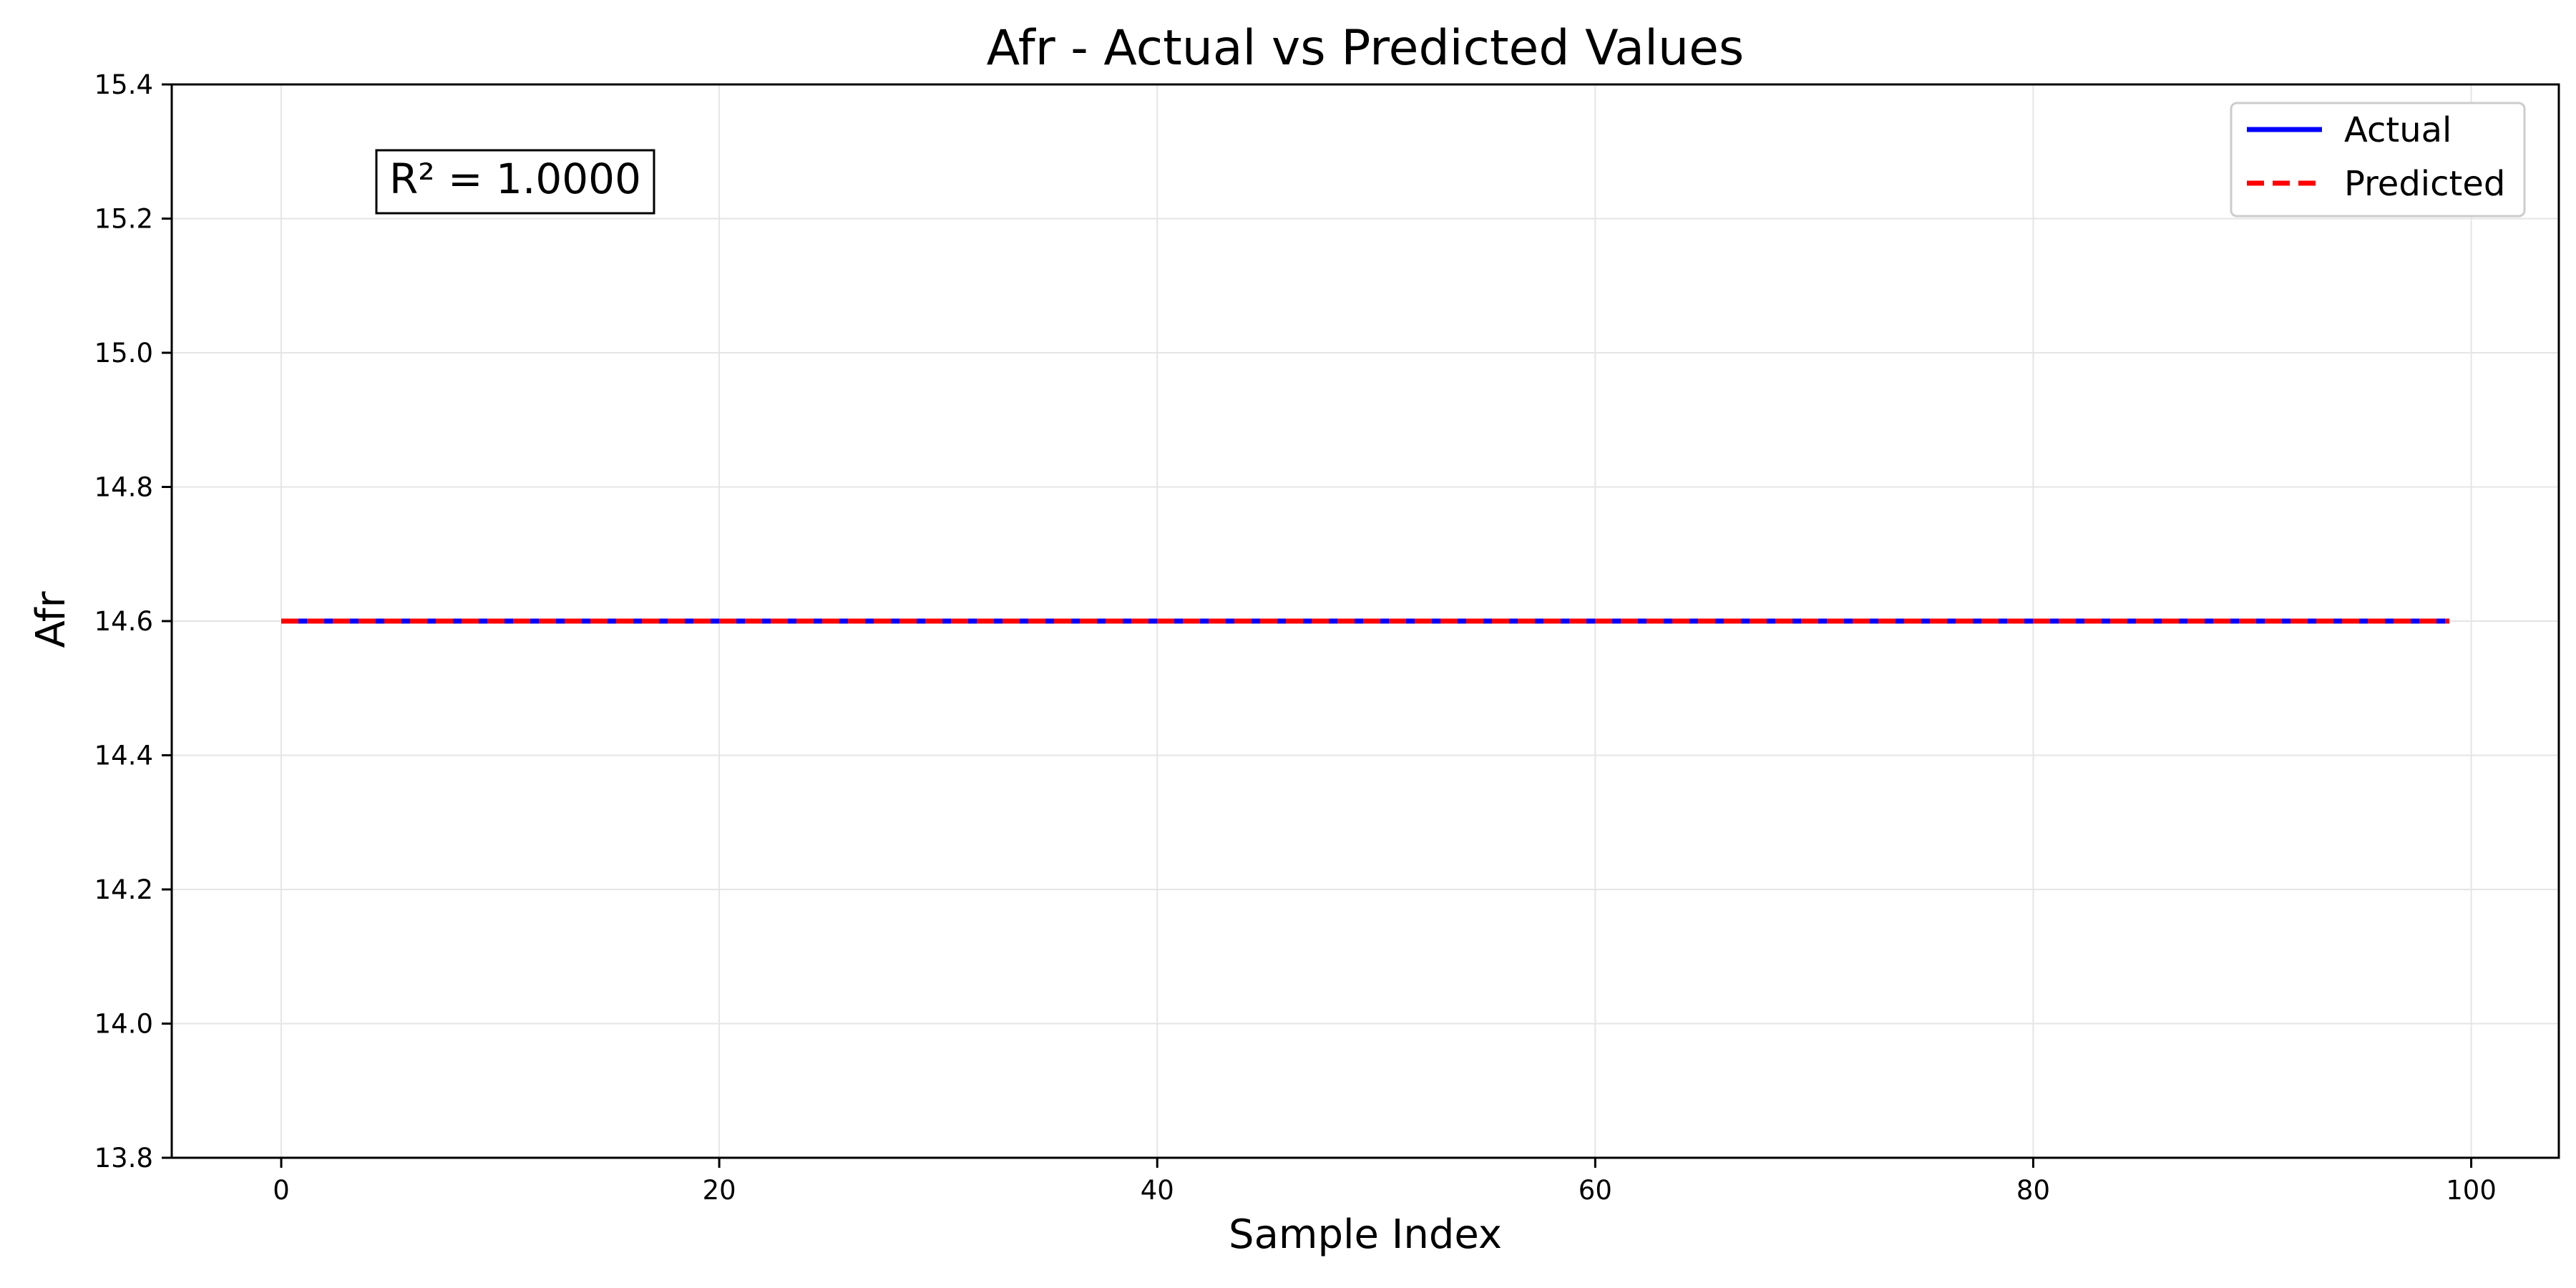  I want to click on x-axis-label: Sample Index, so click(1365, 1234).